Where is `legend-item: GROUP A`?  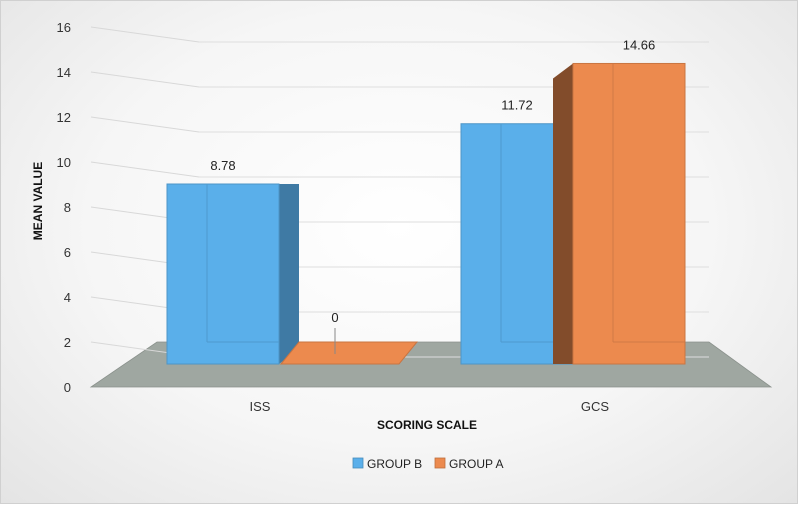
legend-item: GROUP A is located at coordinates (468, 464).